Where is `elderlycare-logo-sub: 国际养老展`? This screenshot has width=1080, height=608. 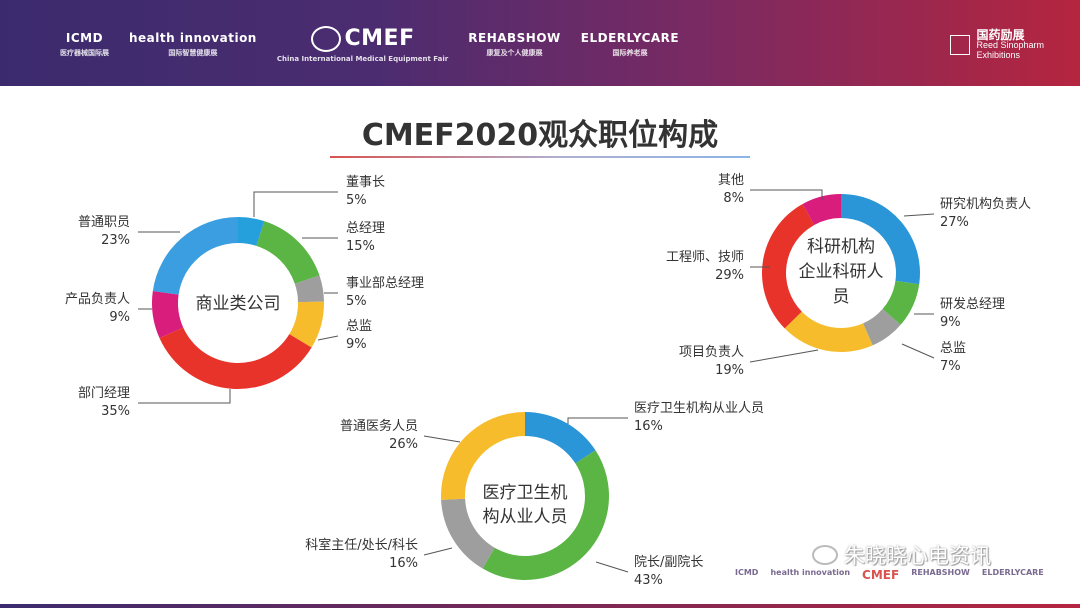
elderlycare-logo-sub: 国际养老展 is located at coordinates (630, 52).